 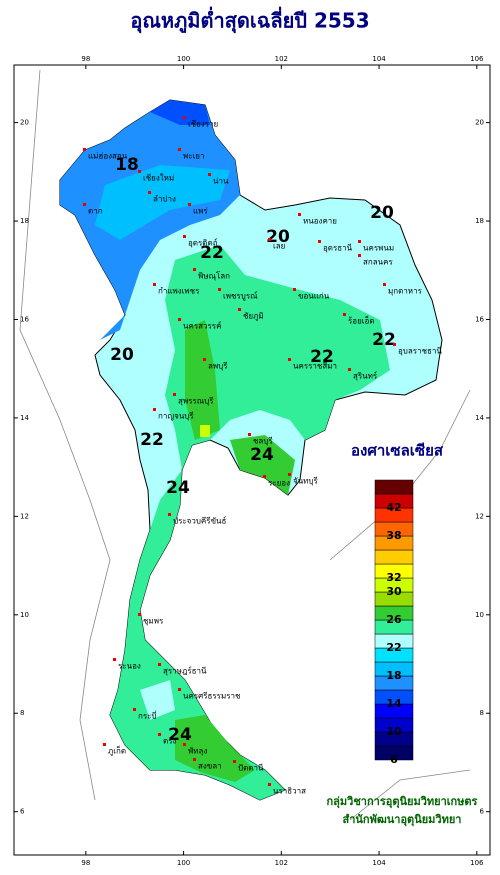 What do you see at coordinates (202, 326) in the screenshot?
I see `place-name: นครสวรรค์` at bounding box center [202, 326].